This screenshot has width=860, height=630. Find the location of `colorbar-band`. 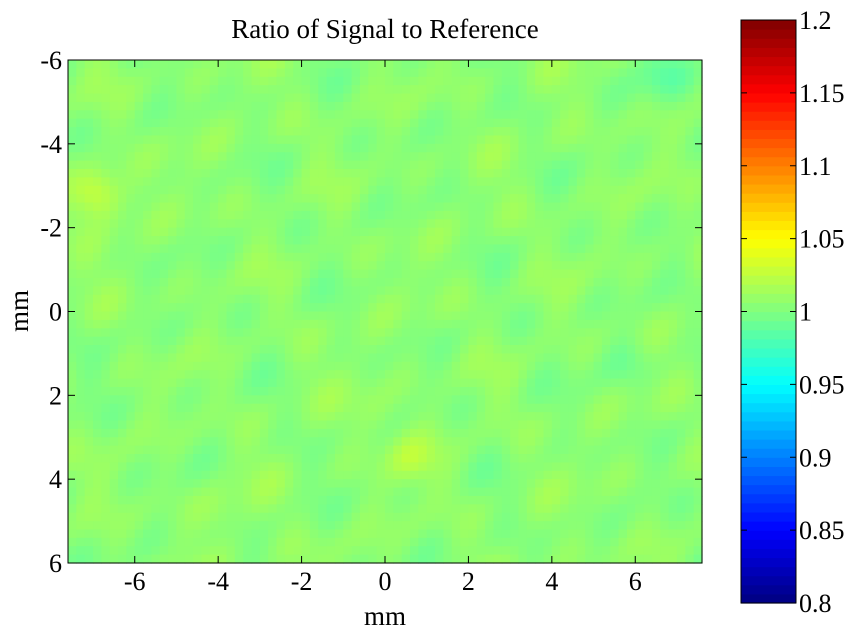

colorbar-band is located at coordinates (768, 589).